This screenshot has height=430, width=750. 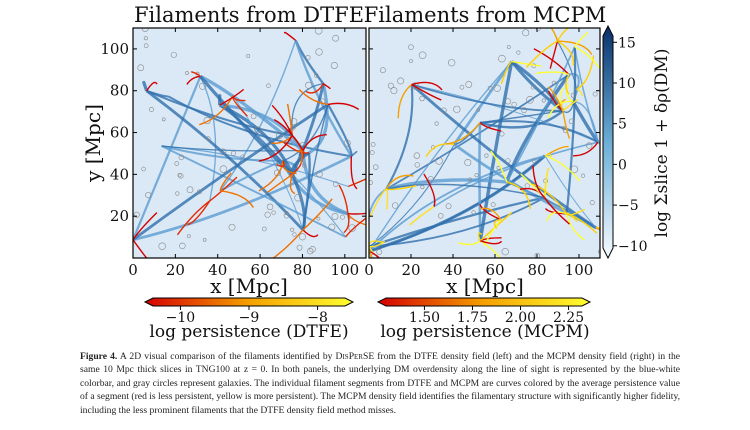 I want to click on persistence-colorbar-tick-label: 2.00, so click(x=520, y=318).